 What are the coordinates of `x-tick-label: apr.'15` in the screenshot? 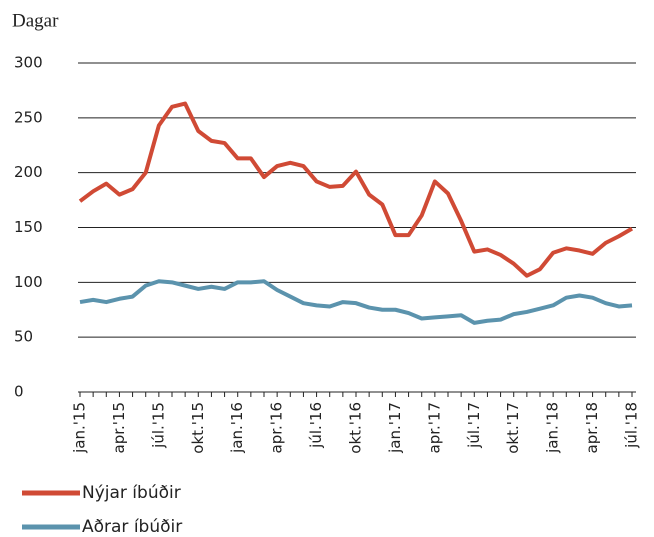 It's located at (119, 427).